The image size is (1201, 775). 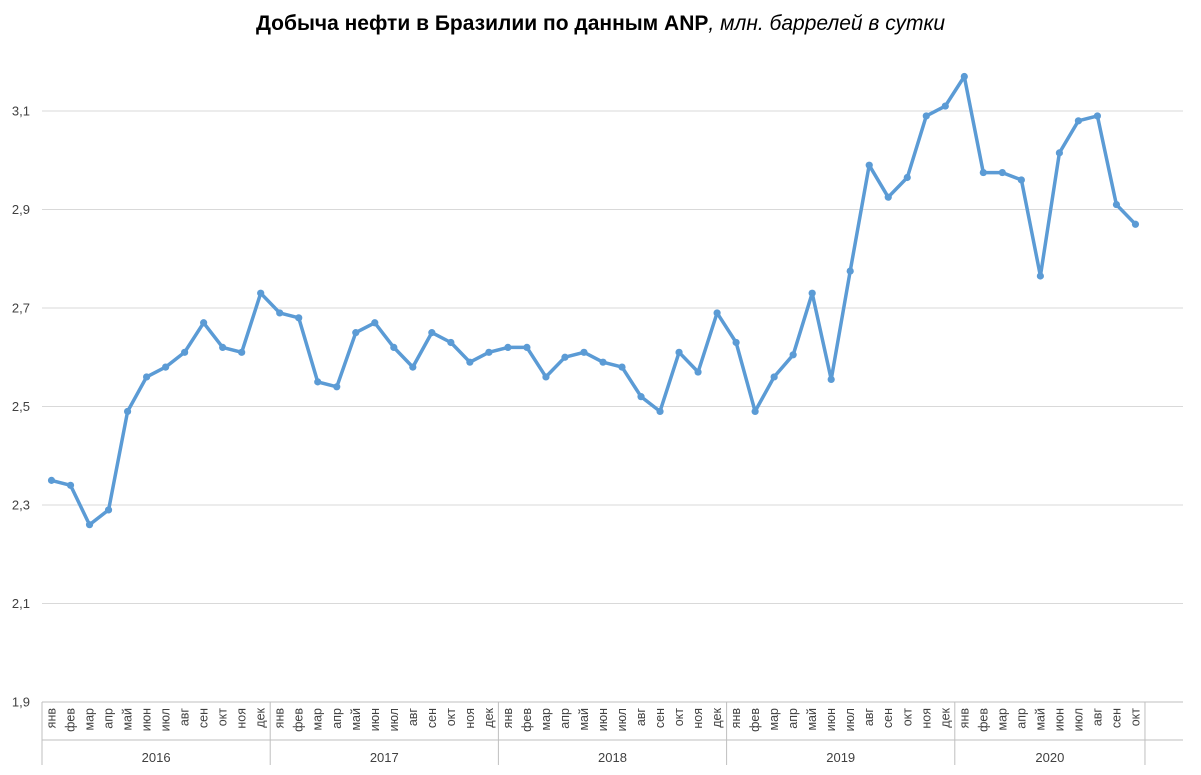 What do you see at coordinates (840, 757) in the screenshot?
I see `year-label: 2019` at bounding box center [840, 757].